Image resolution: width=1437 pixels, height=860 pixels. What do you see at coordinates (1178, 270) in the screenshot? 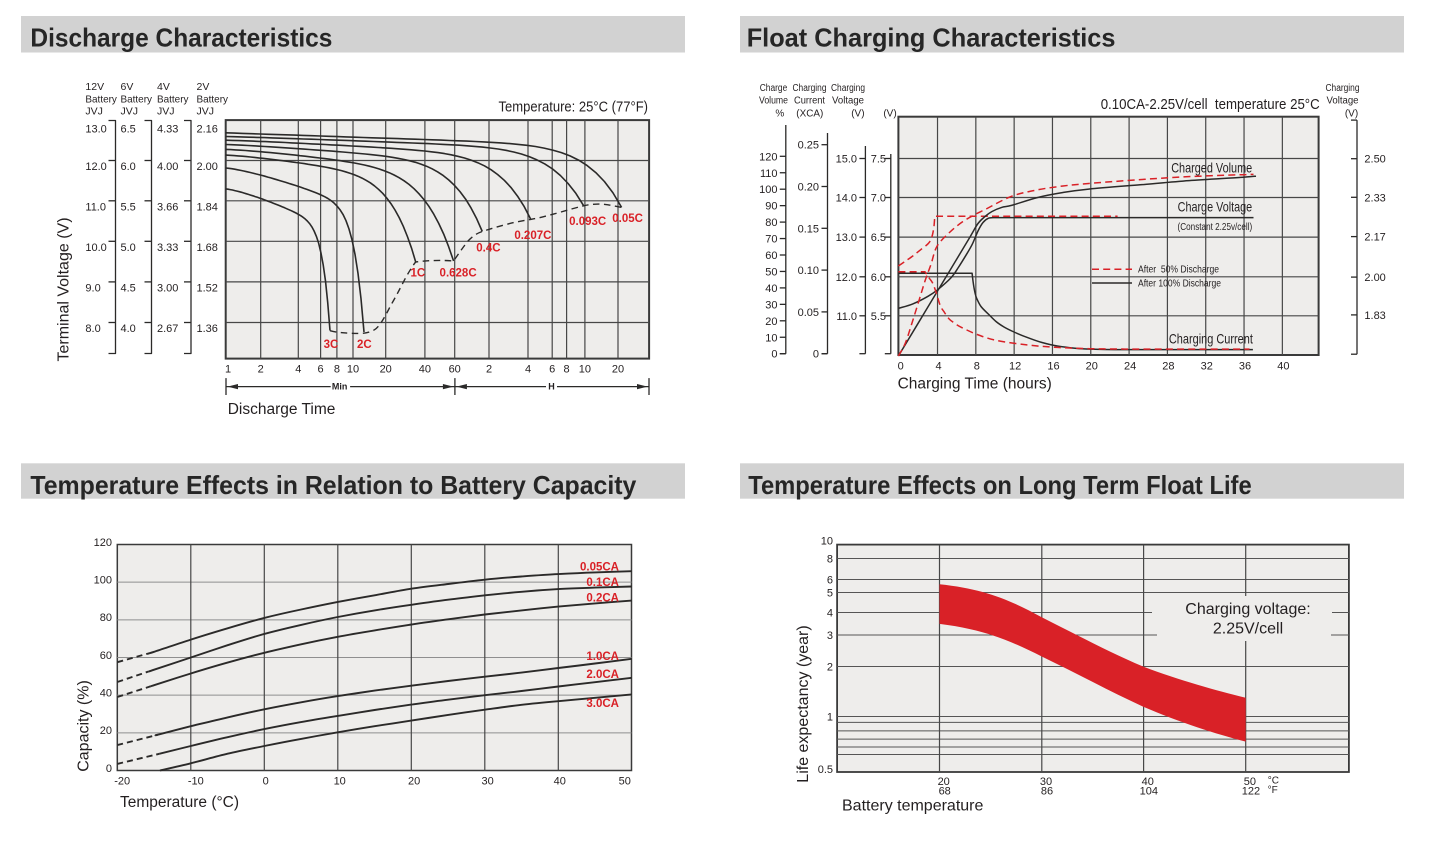
I see `svg-text: After 50% Discharge` at bounding box center [1178, 270].